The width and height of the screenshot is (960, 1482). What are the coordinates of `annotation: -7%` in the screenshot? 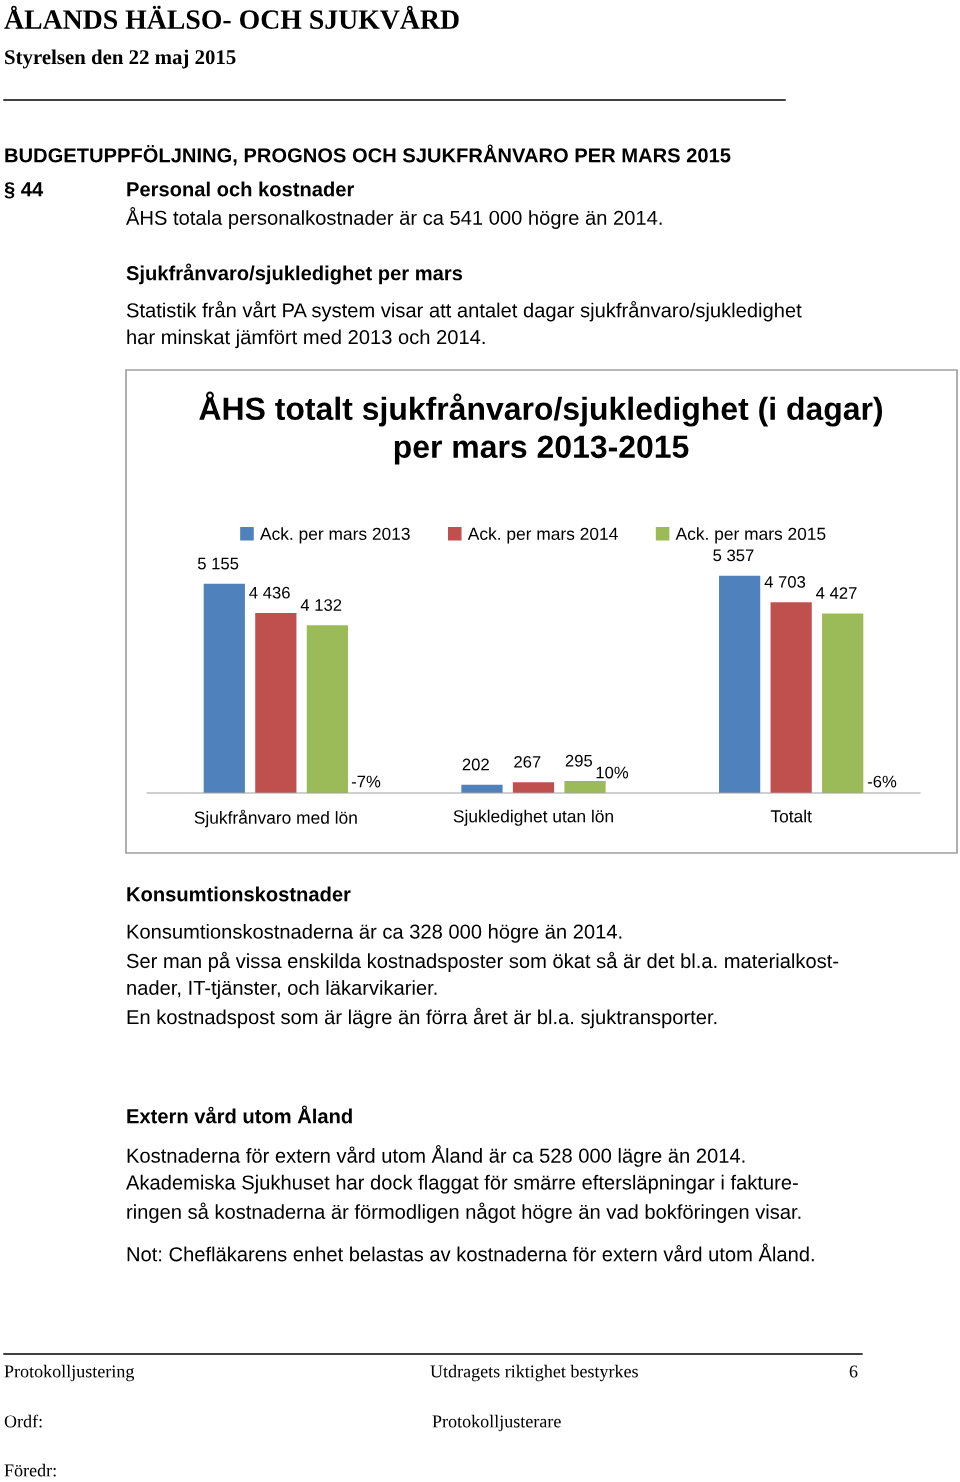 It's located at (366, 781).